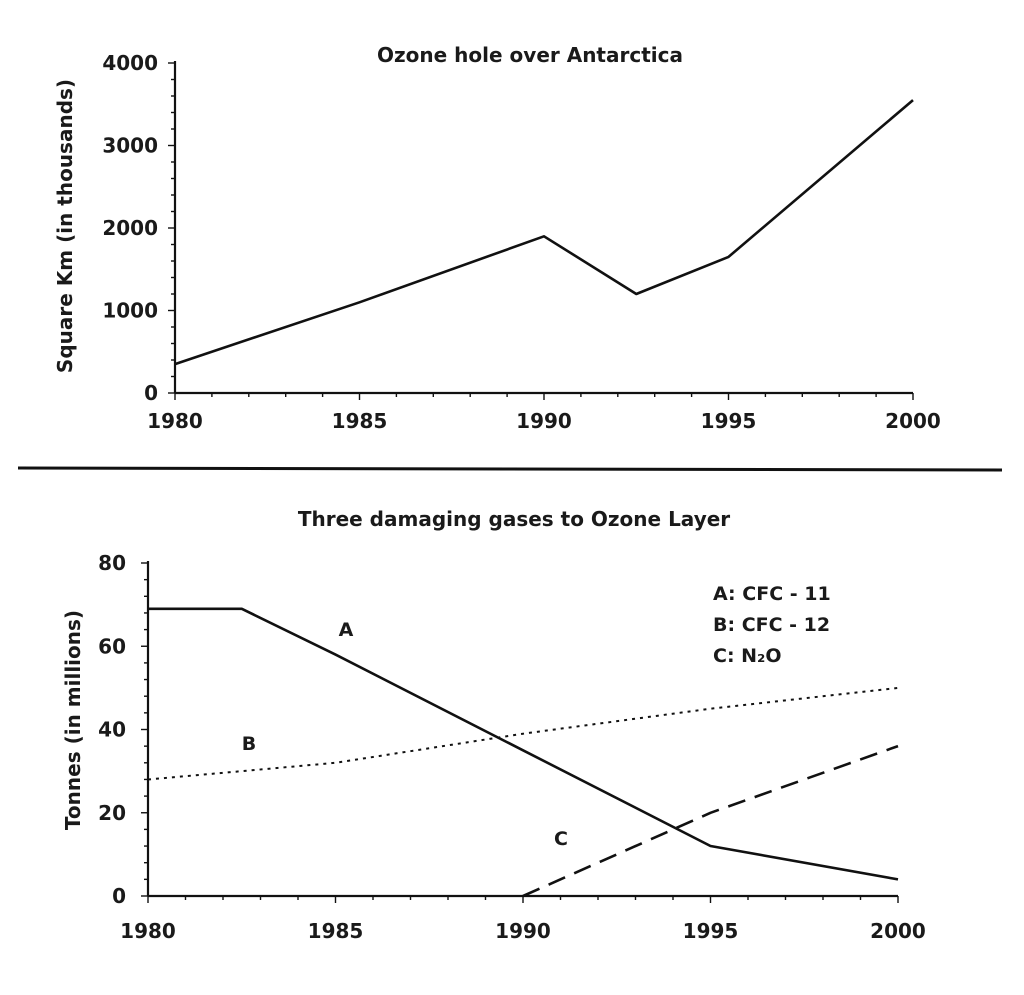 This screenshot has width=1024, height=995. Describe the element at coordinates (523, 733) in the screenshot. I see `series-line-b` at that location.